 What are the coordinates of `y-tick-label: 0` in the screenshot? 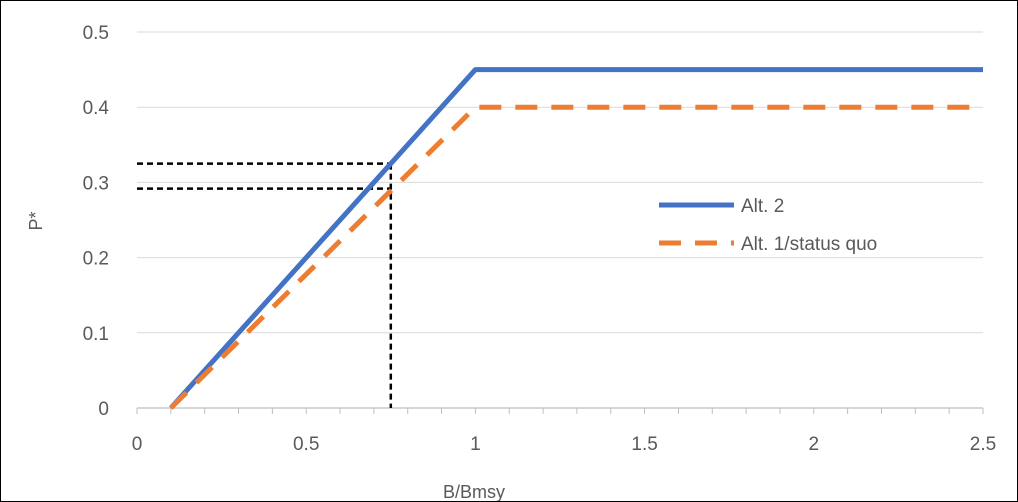 It's located at (103, 409).